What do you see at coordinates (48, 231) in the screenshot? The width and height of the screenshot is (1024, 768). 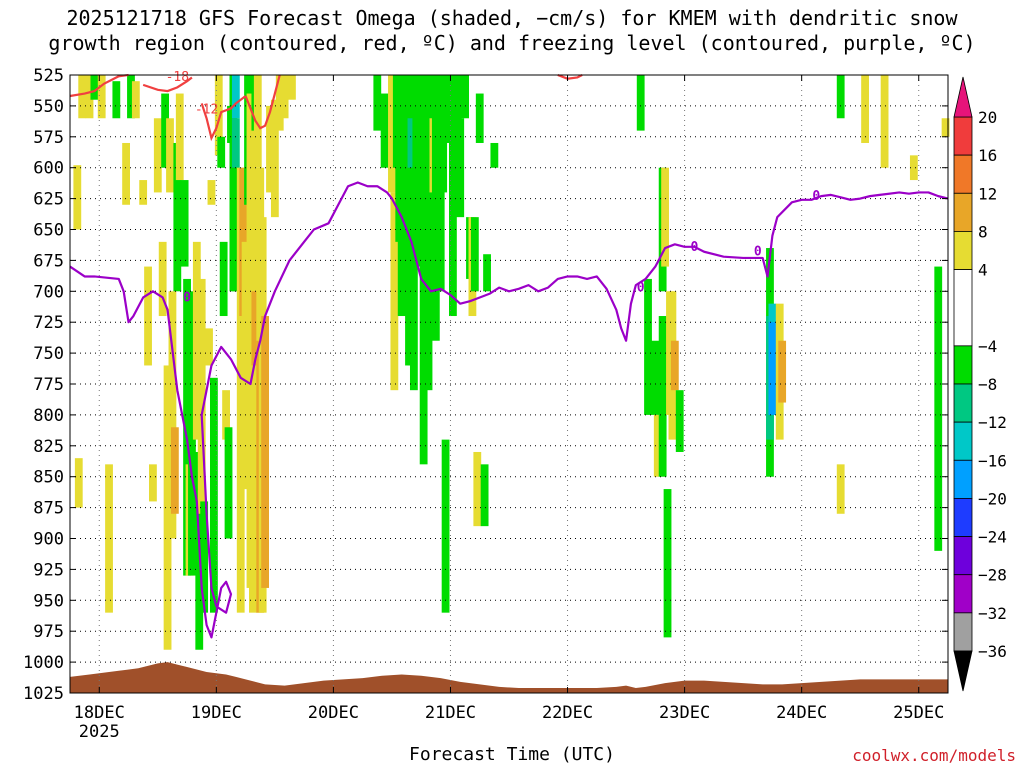 I see `y-tick-label: 650` at bounding box center [48, 231].